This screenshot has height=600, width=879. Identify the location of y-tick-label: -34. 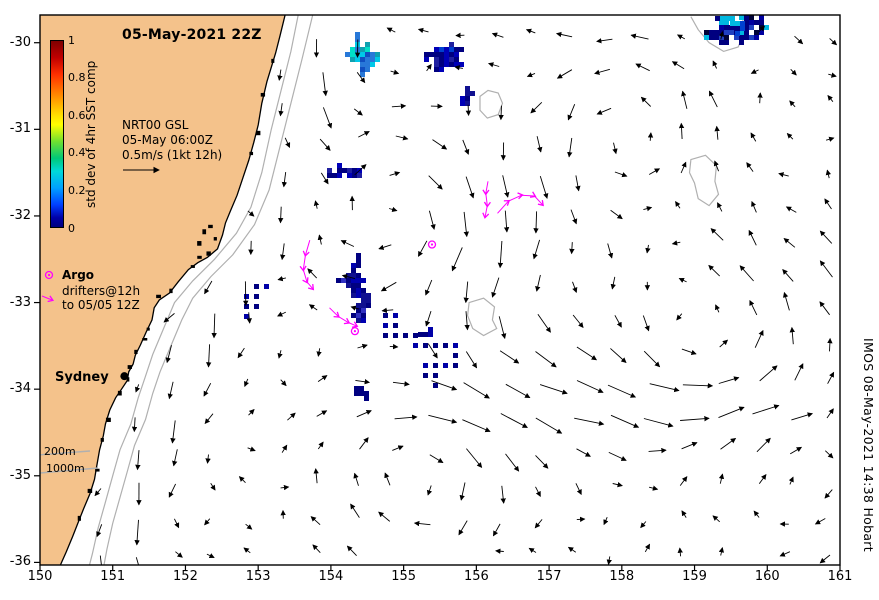
(20, 389).